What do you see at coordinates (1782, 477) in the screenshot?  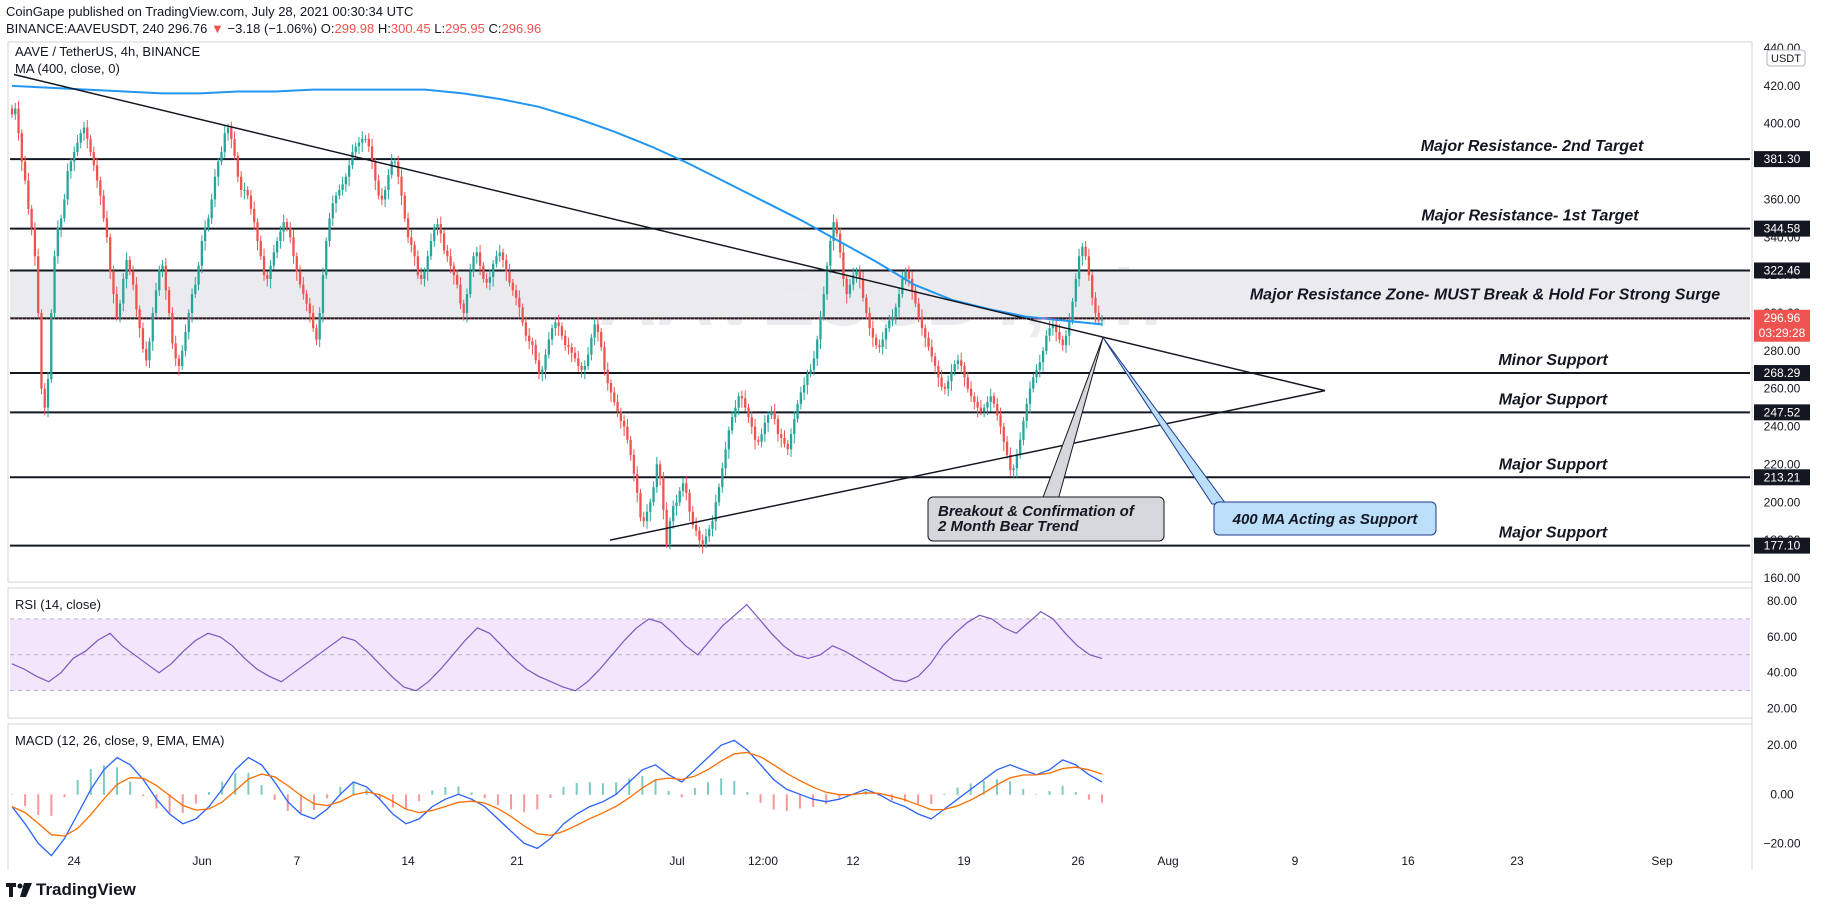 I see `level-tag-text: 213.21` at bounding box center [1782, 477].